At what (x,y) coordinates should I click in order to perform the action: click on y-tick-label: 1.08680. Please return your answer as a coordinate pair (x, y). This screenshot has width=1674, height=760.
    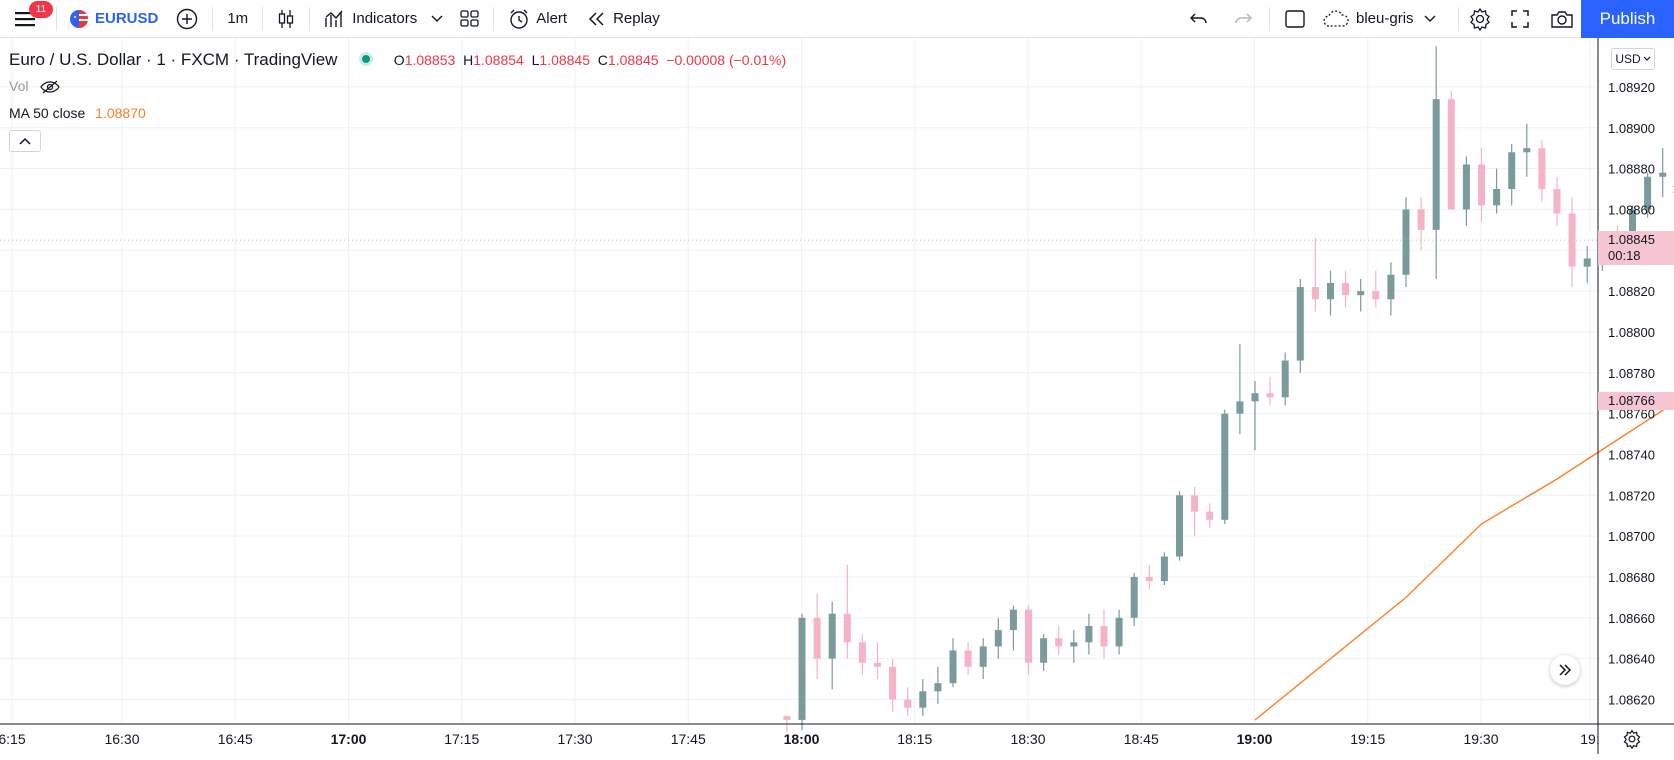
    Looking at the image, I should click on (1631, 577).